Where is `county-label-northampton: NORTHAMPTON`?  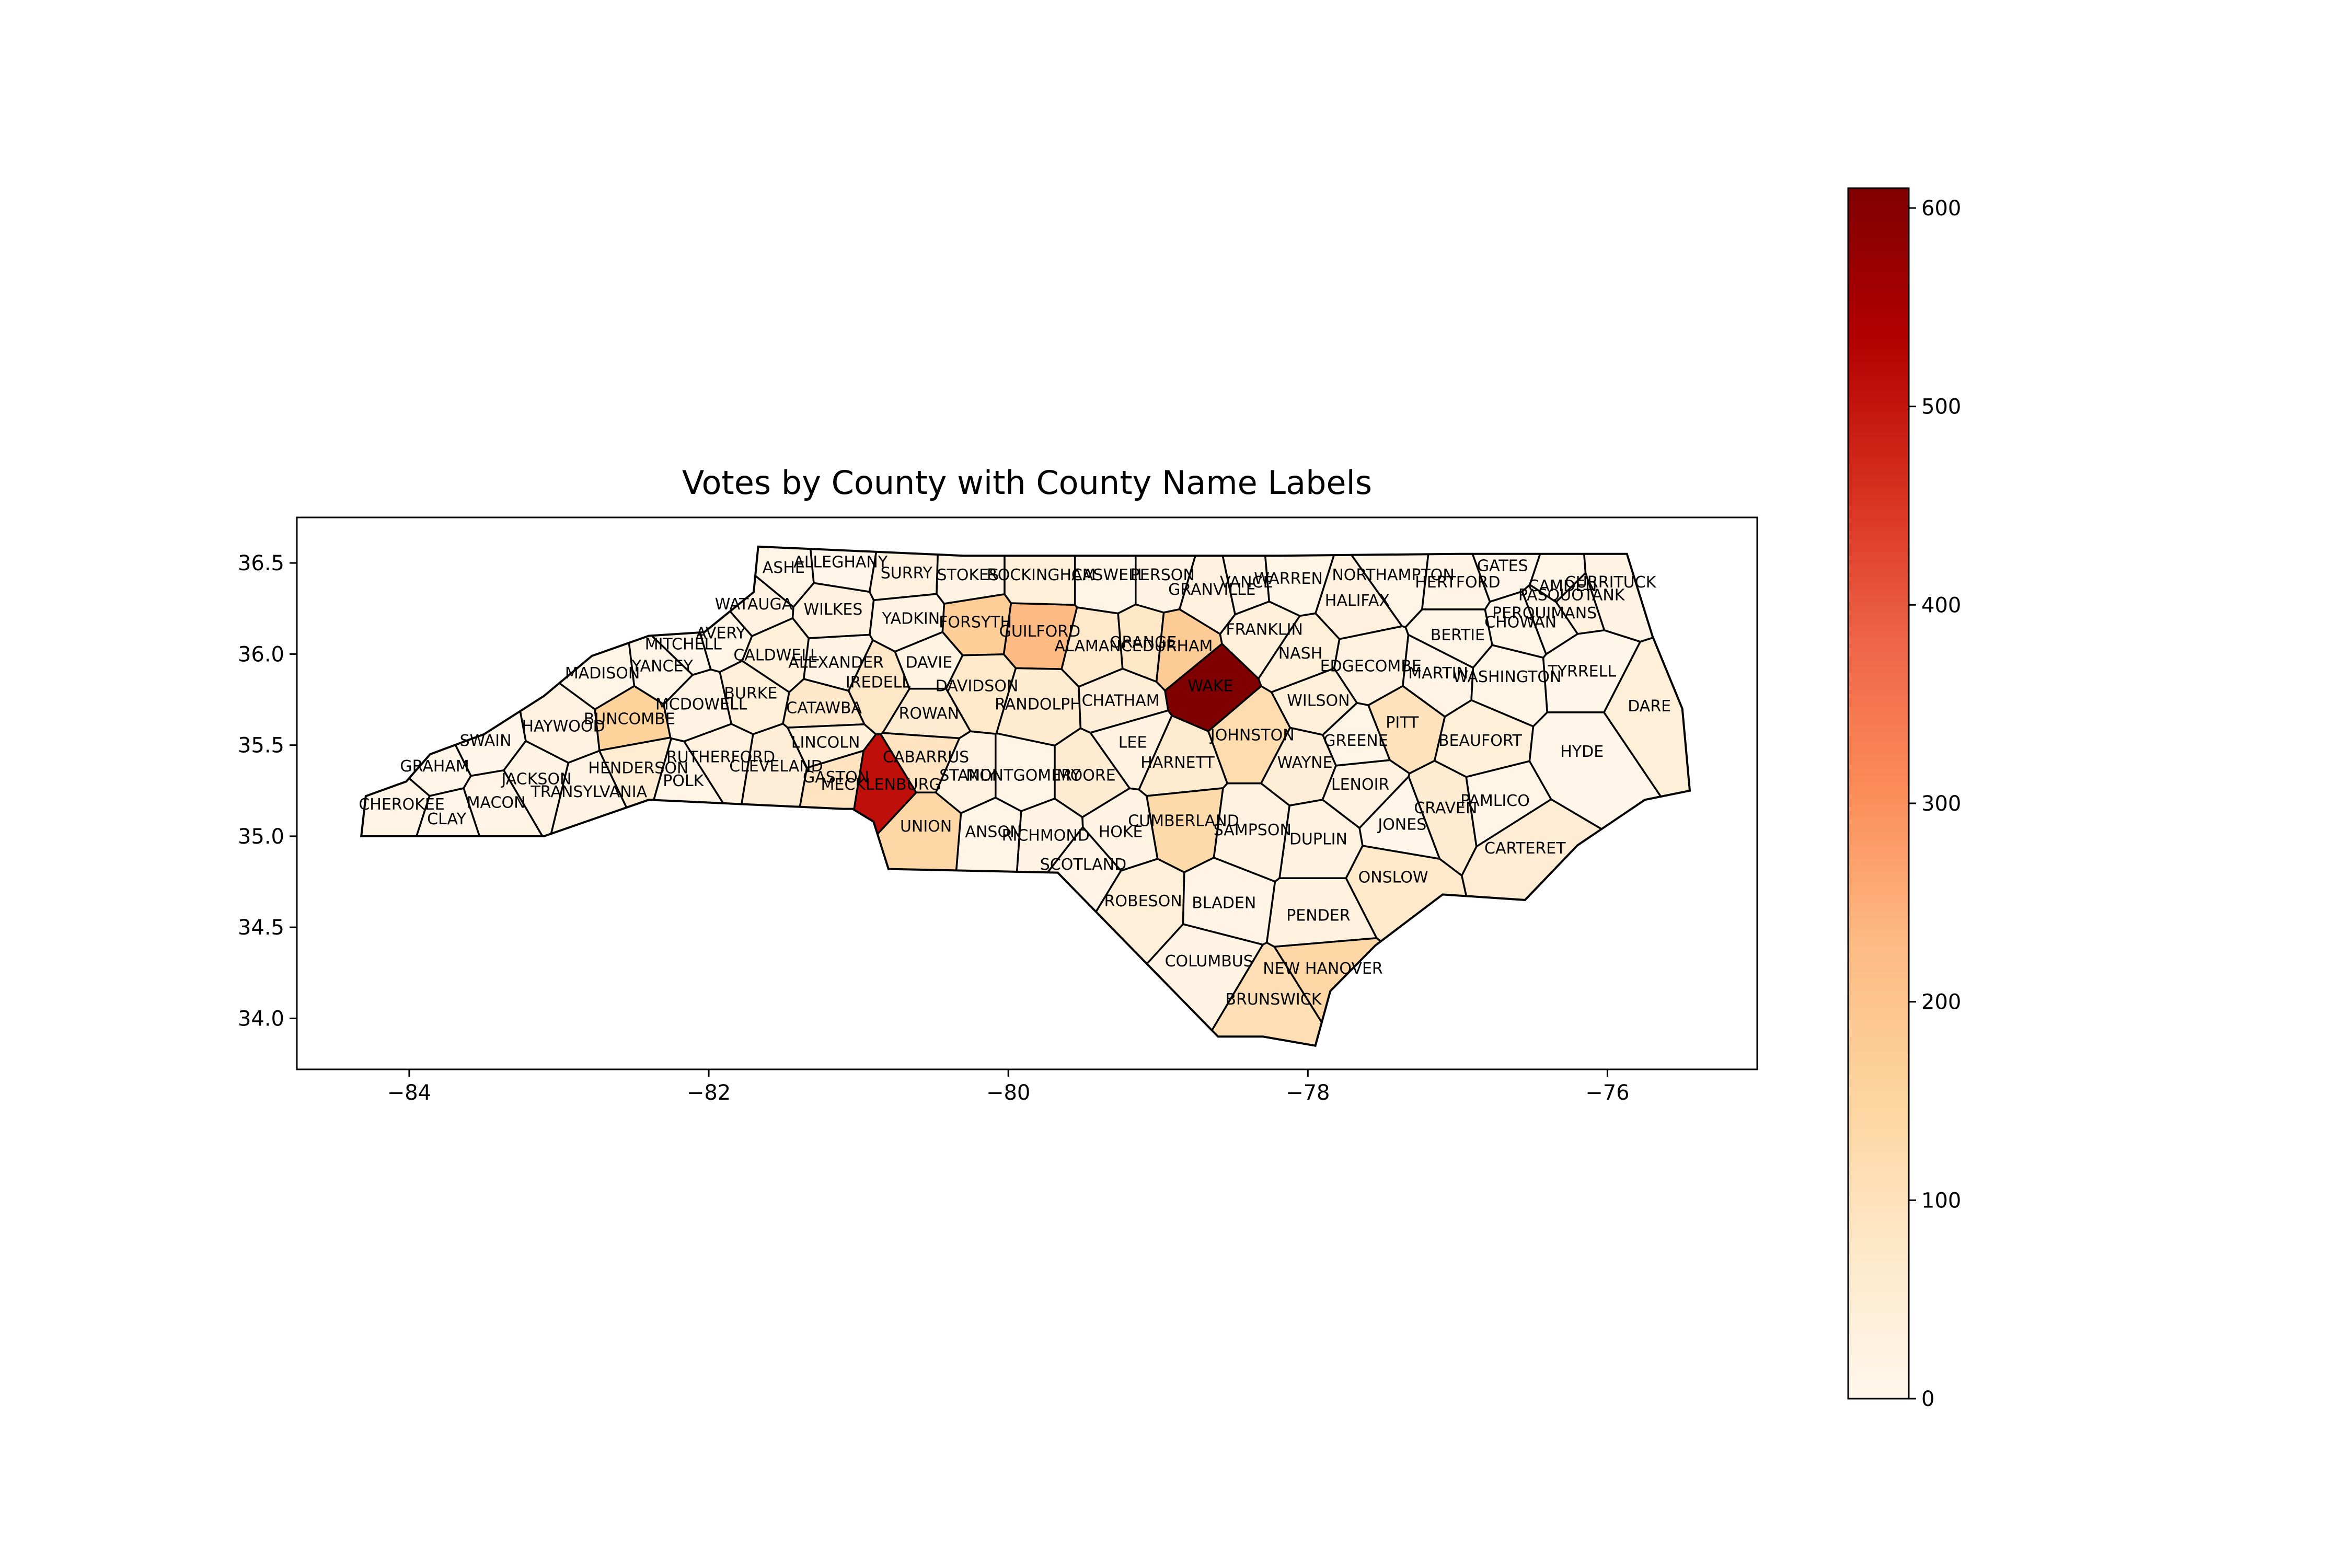
county-label-northampton: NORTHAMPTON is located at coordinates (1393, 575).